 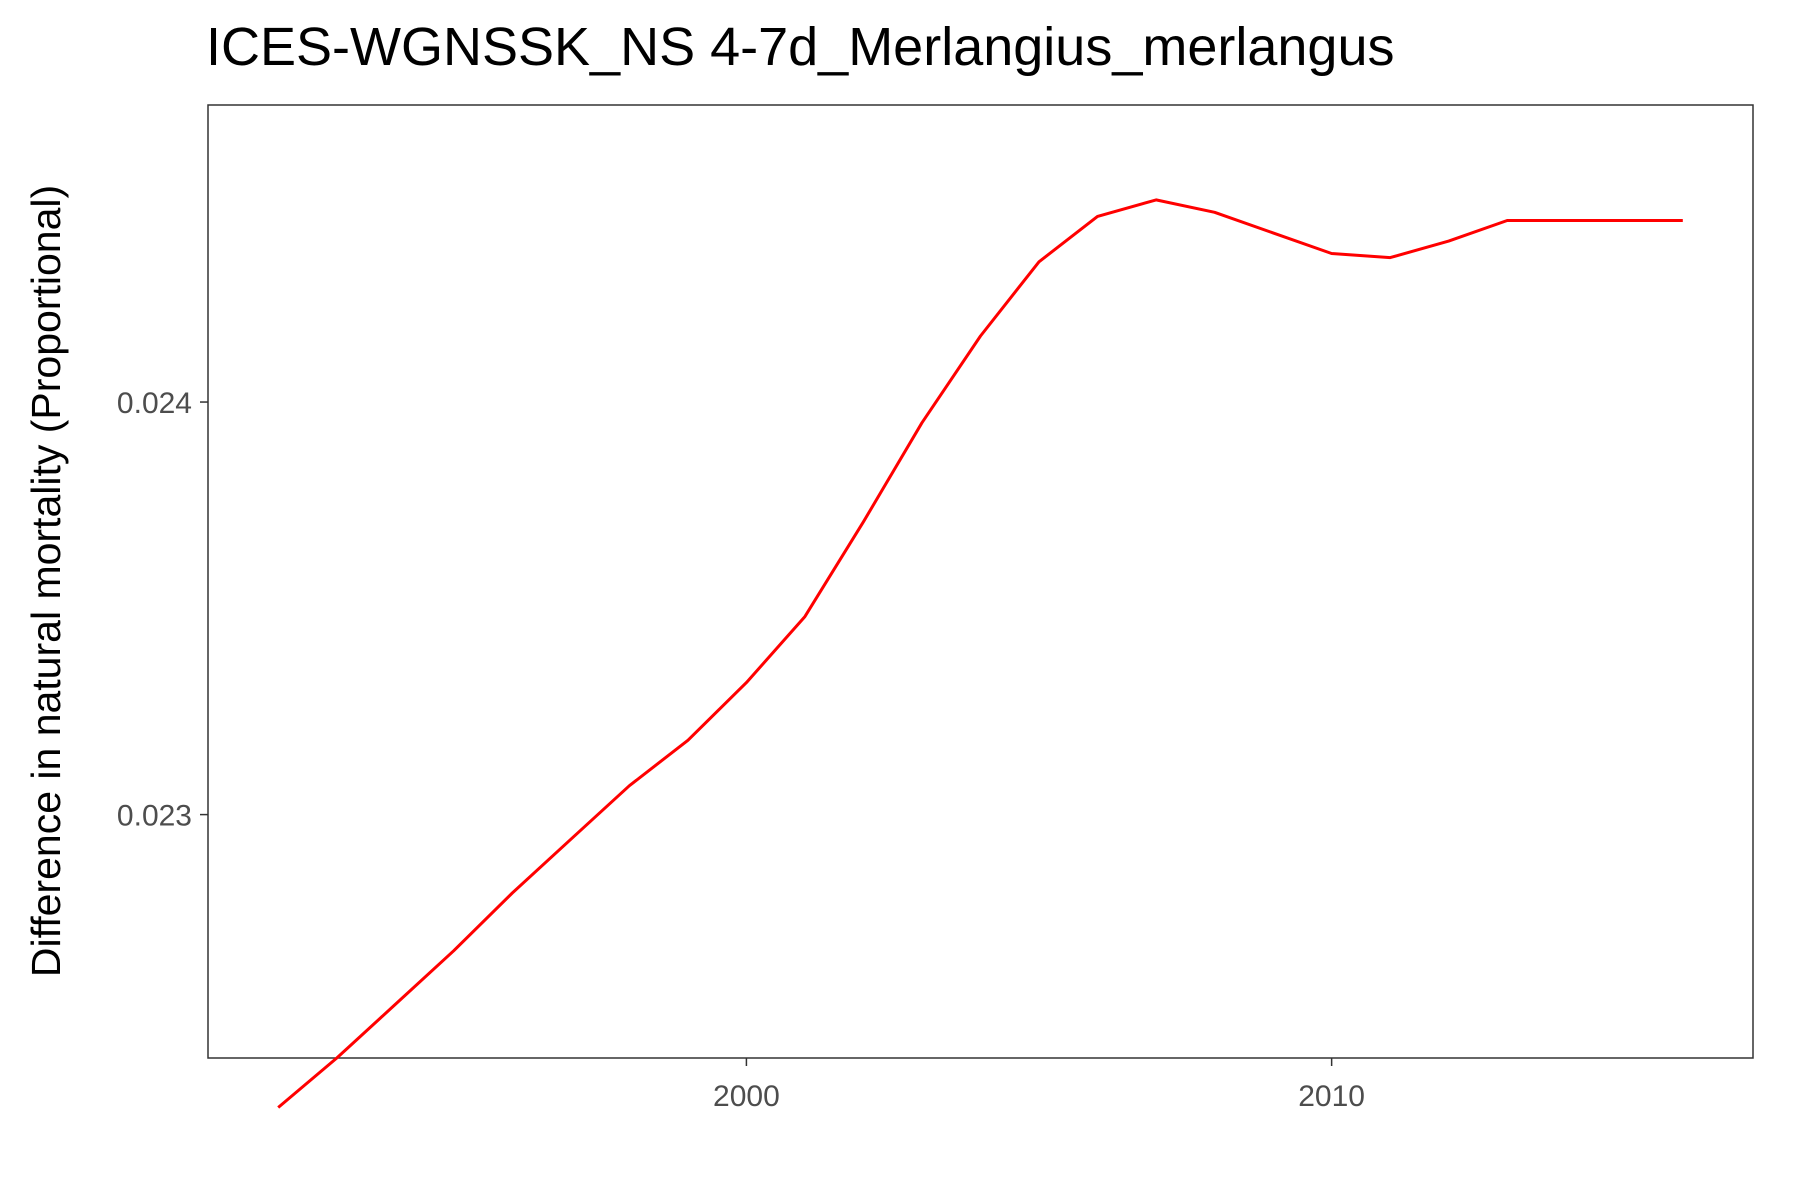 I want to click on x-axis: 2000 2010, so click(x=1039, y=1085).